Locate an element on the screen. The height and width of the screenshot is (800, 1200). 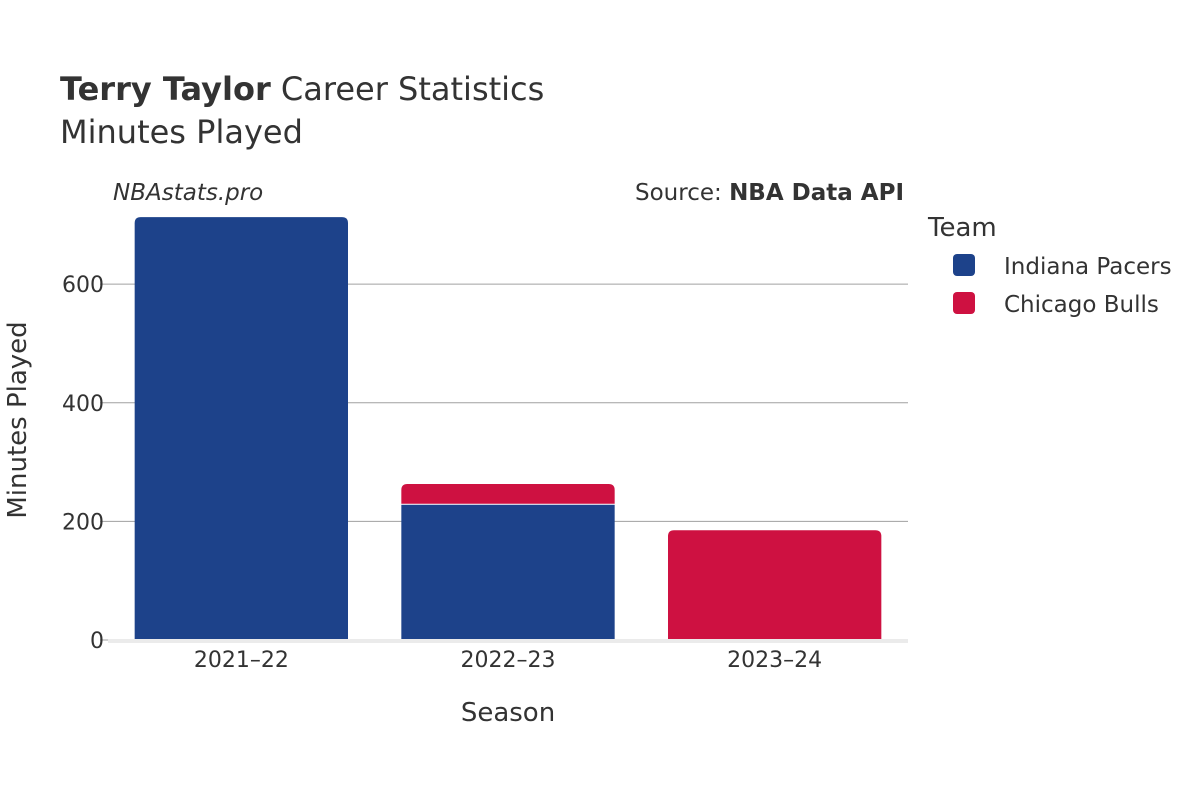
y-tick-label: 200 is located at coordinates (83, 522).